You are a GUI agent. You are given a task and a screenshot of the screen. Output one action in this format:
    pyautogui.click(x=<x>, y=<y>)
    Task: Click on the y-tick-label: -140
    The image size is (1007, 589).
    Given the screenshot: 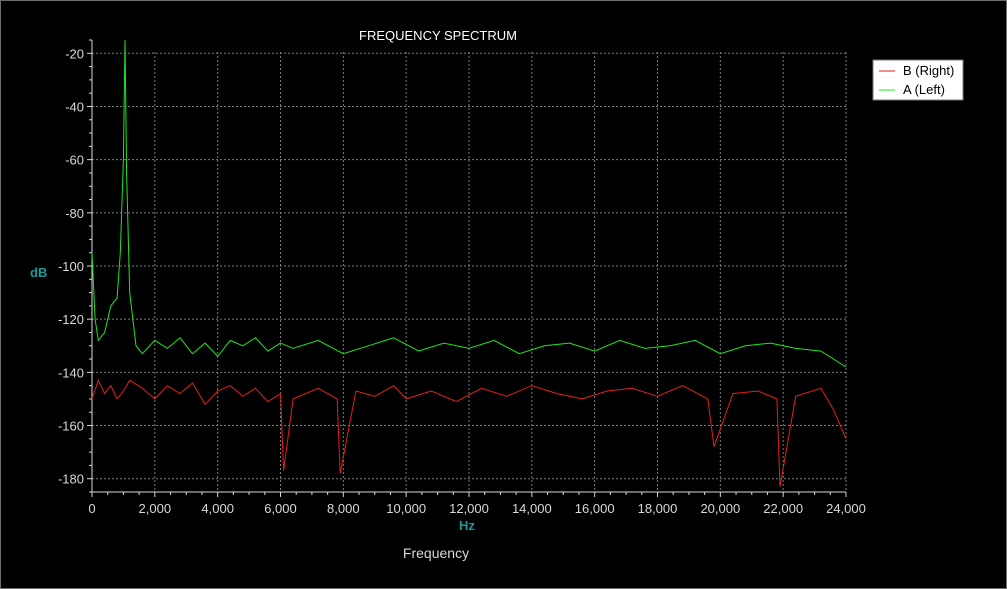 What is the action you would take?
    pyautogui.click(x=71, y=372)
    